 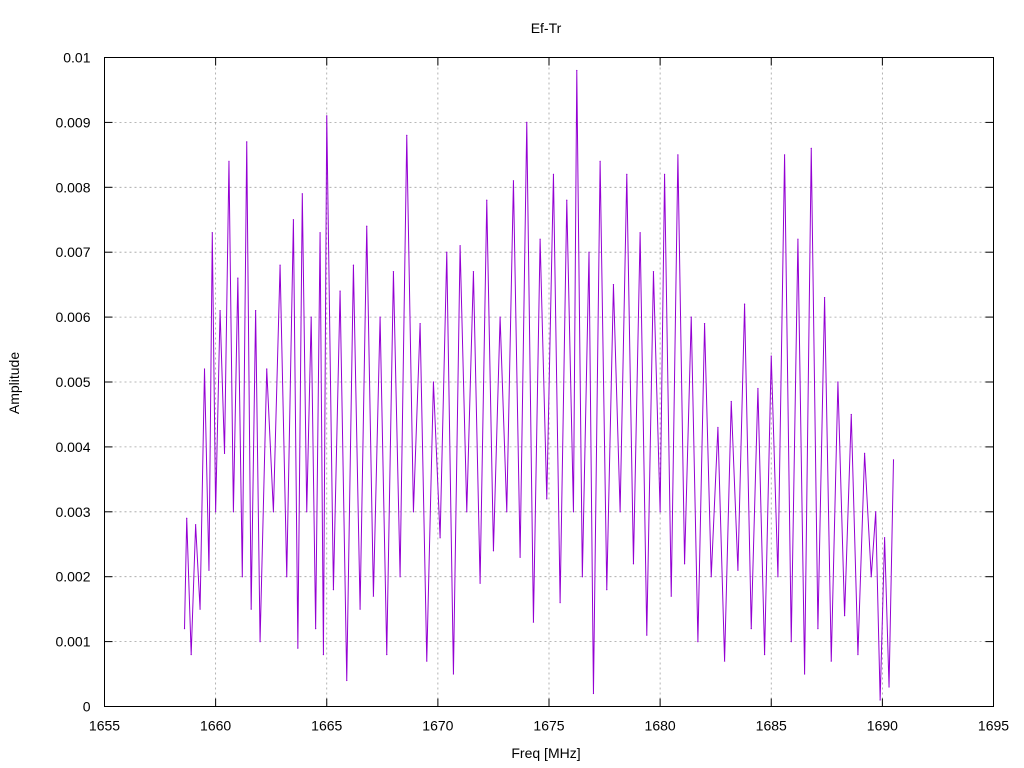 I want to click on y-tick-label: 0.003, so click(x=72, y=512).